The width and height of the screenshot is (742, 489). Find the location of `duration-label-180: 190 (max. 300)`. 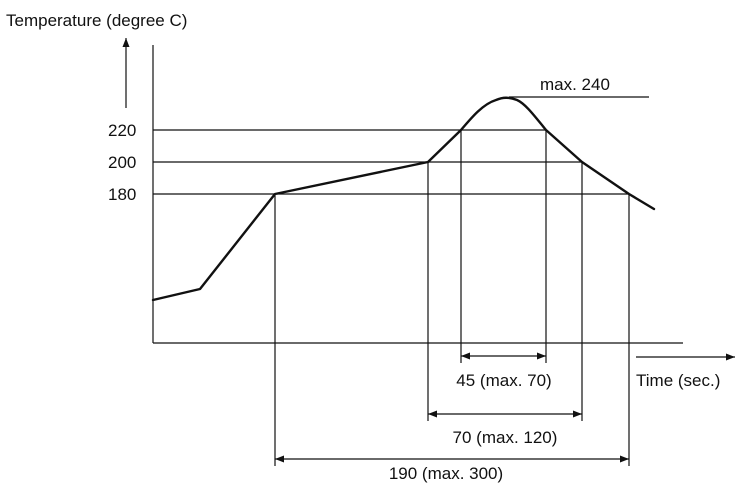

duration-label-180: 190 (max. 300) is located at coordinates (446, 473).